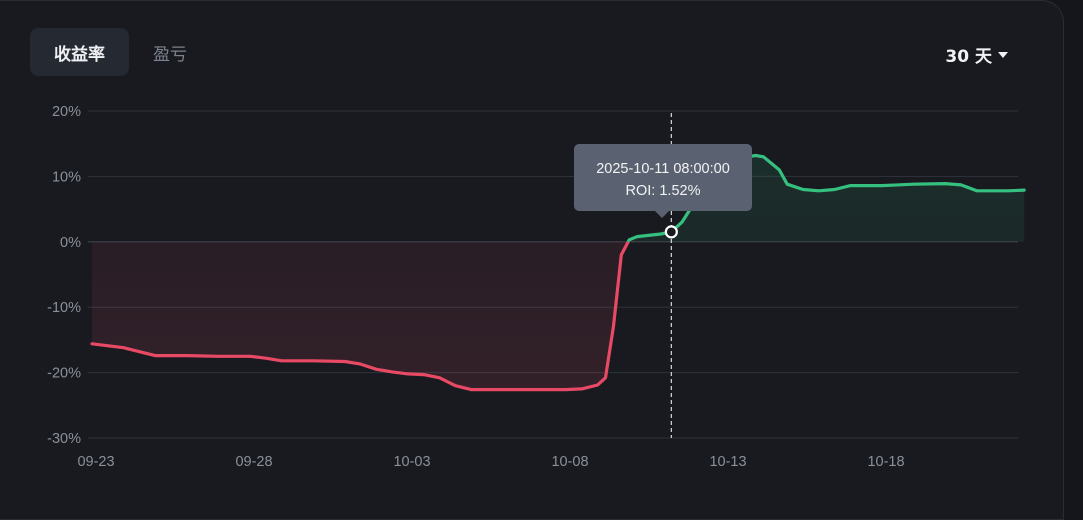 This screenshot has height=520, width=1083. What do you see at coordinates (663, 169) in the screenshot?
I see `tooltip-datetime: 2025-10-11 08:00:00` at bounding box center [663, 169].